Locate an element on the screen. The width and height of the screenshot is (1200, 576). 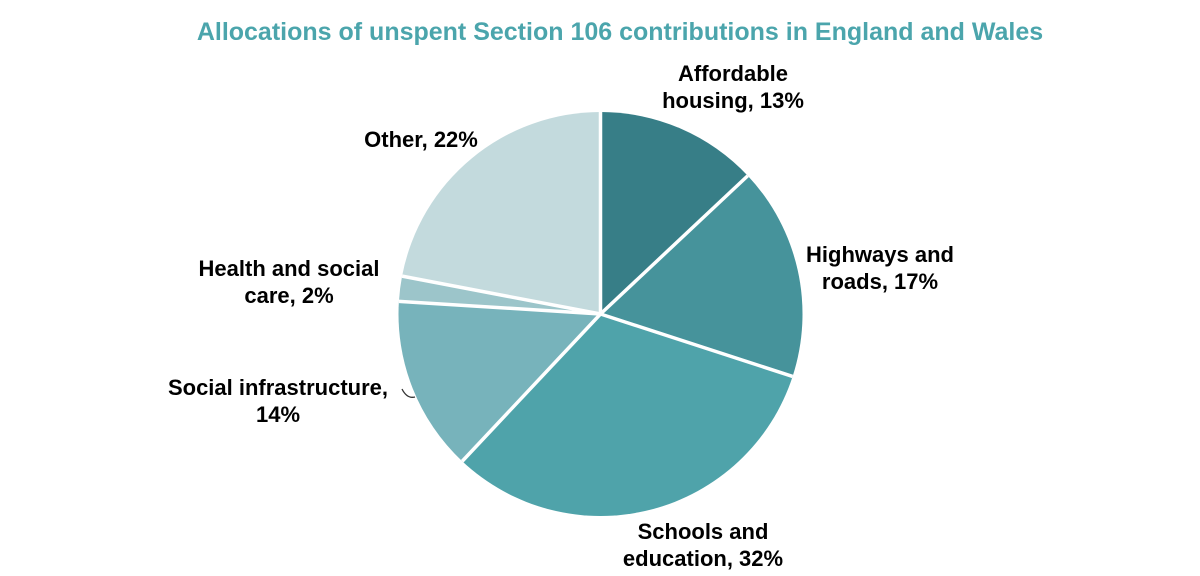
pie-slice-affordable-housing is located at coordinates (674, 213).